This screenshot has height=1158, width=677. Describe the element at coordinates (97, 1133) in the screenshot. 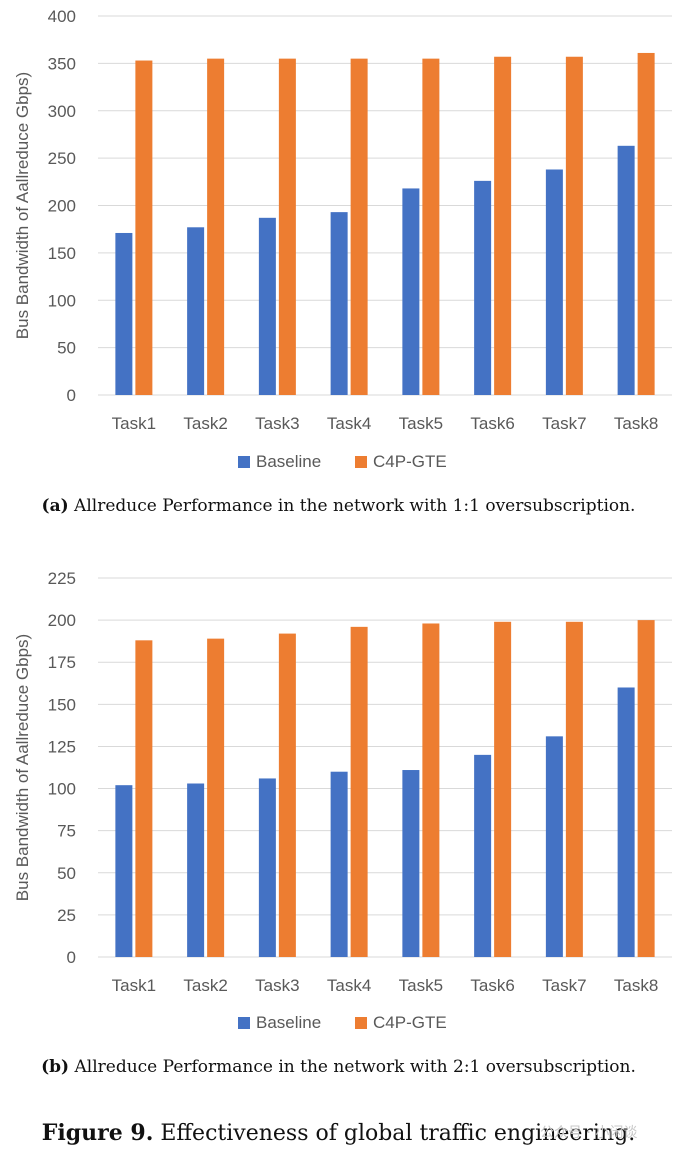

I see `figure-caption-label: Figure 9.` at that location.